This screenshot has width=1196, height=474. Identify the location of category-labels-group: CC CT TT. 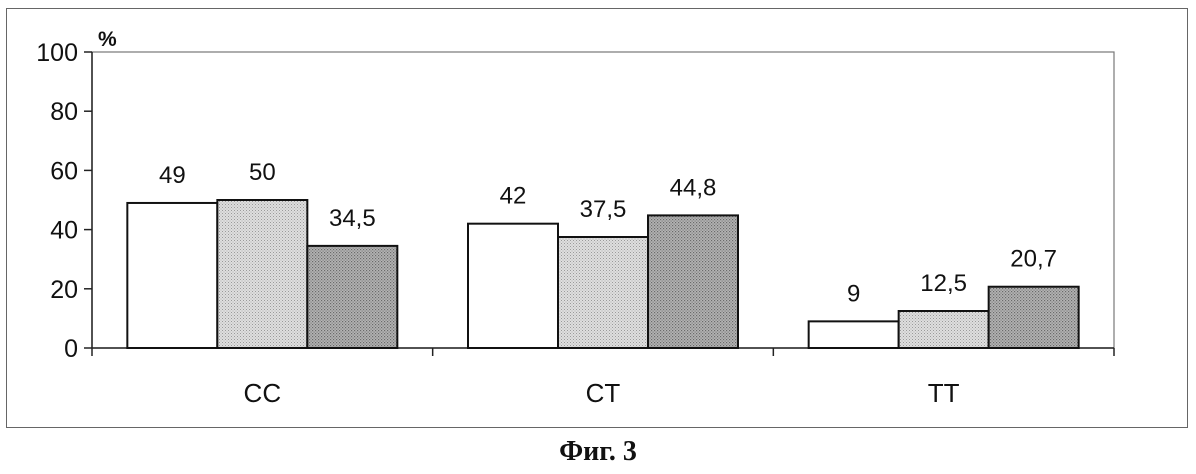
(602, 393).